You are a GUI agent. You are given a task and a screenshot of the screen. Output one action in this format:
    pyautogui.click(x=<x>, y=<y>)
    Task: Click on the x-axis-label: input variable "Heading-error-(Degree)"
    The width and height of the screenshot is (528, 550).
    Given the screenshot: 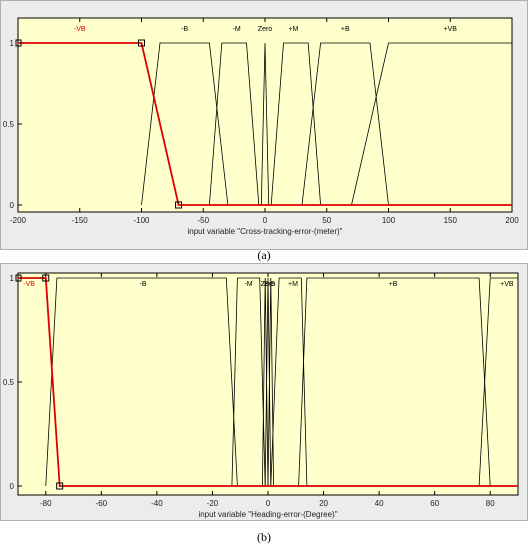 What is the action you would take?
    pyautogui.click(x=267, y=514)
    